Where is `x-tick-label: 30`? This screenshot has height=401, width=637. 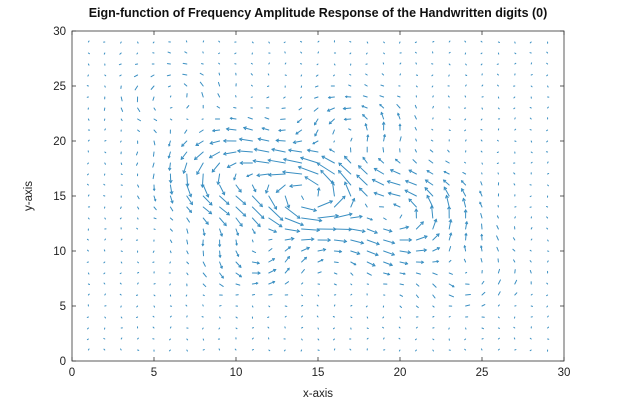 x-tick-label: 30 is located at coordinates (564, 373).